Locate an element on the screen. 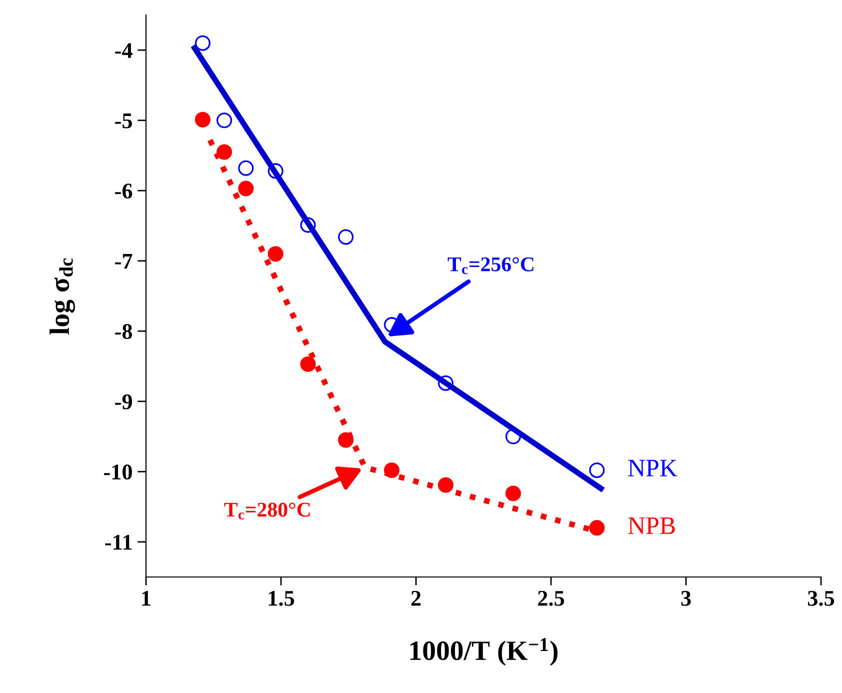 The width and height of the screenshot is (842, 693). y-tick-label: -9 is located at coordinates (123, 402).